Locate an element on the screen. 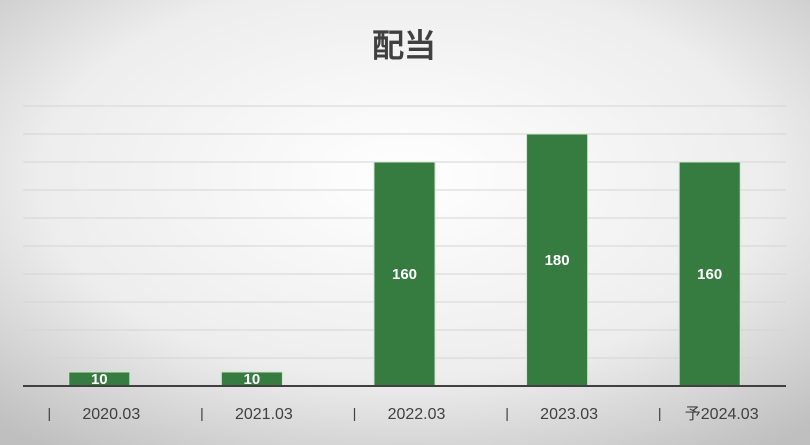  x-tick-label: 2020.03 is located at coordinates (111, 414).